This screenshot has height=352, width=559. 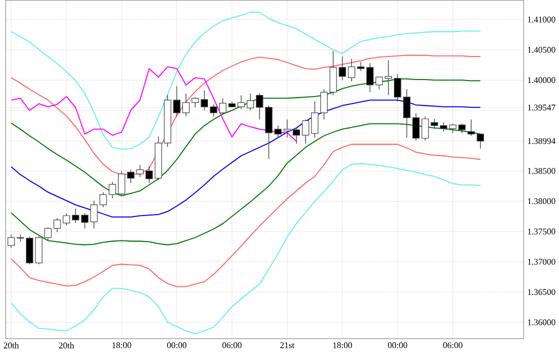 What do you see at coordinates (542, 261) in the screenshot?
I see `y-tick-label: 1.37000` at bounding box center [542, 261].